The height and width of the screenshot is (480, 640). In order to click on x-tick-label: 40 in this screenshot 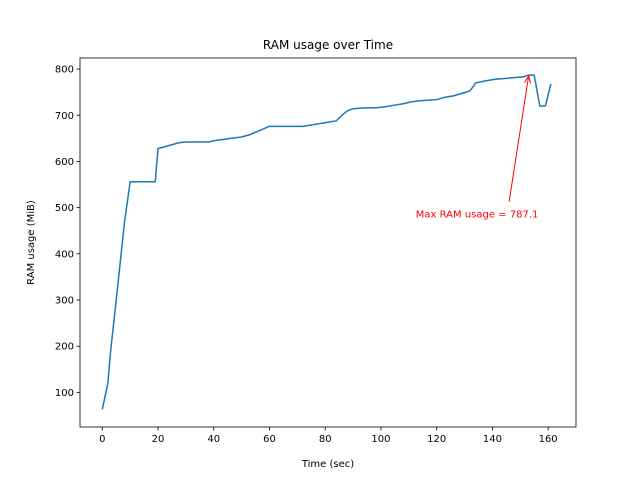, I will do `click(213, 439)`.